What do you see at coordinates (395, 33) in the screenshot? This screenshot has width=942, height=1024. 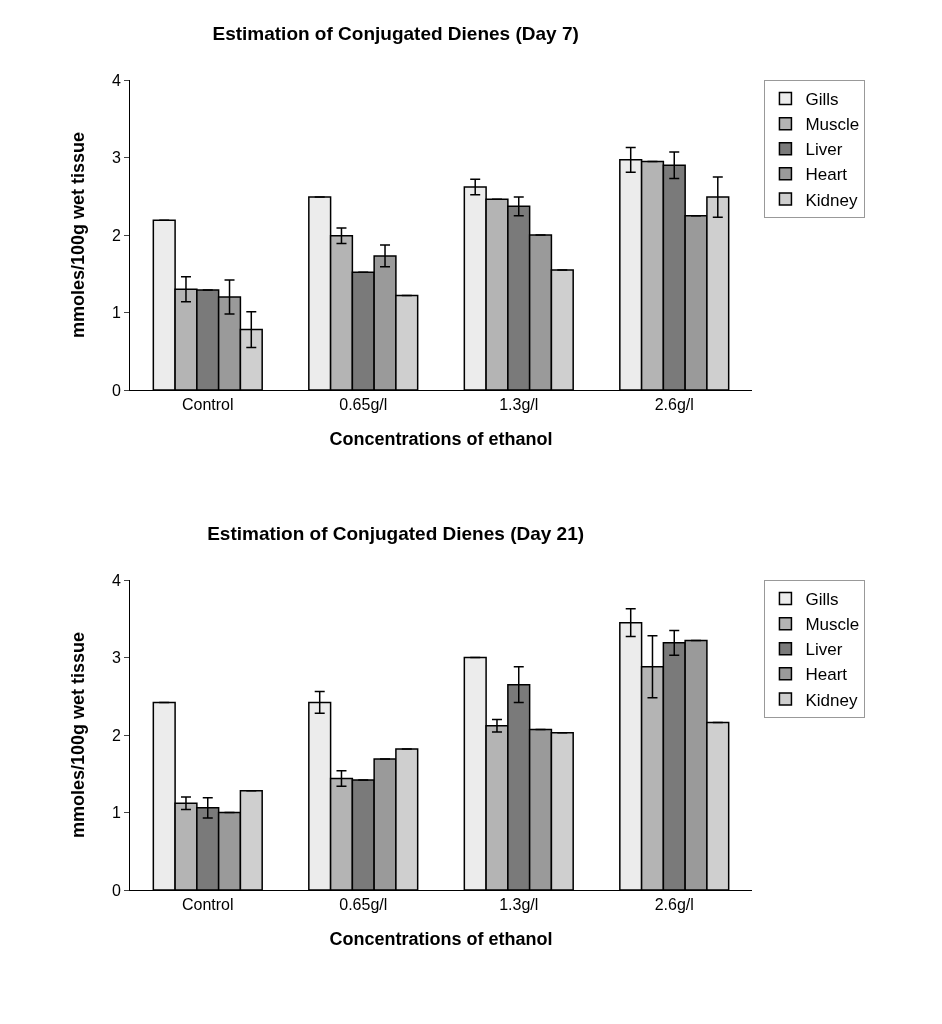 I see `chart-title: Estimation of Conjugated Dienes (Day 7)` at bounding box center [395, 33].